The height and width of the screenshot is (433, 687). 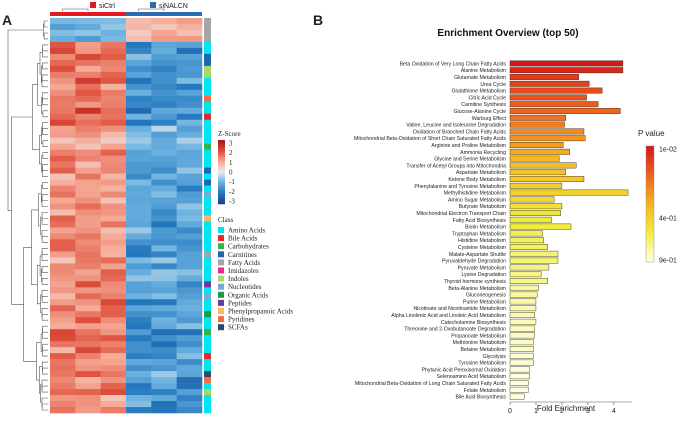 What do you see at coordinates (479, 92) in the screenshot?
I see `category-label: Glutathione Metabolism` at bounding box center [479, 92].